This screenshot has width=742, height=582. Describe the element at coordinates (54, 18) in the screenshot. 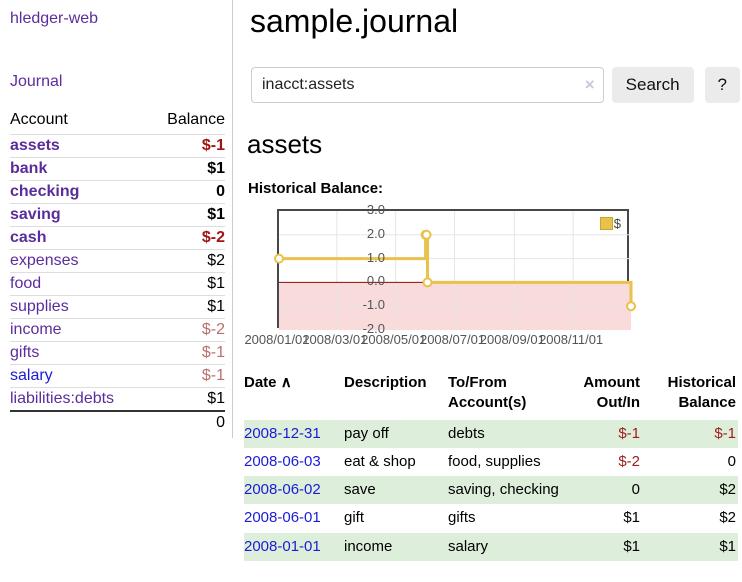

I see `app-brand-link: hledger-web` at that location.